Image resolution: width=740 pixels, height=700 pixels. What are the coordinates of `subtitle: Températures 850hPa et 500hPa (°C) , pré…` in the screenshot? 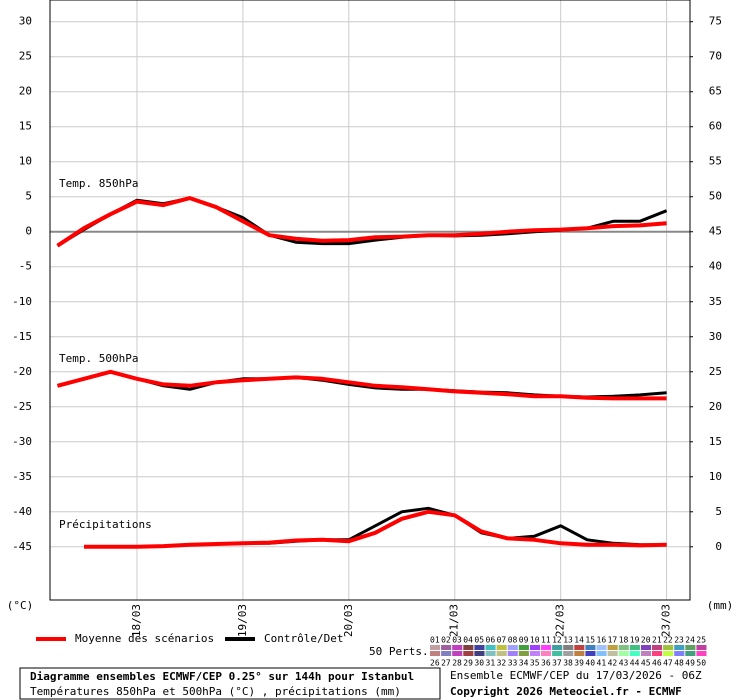 It's located at (215, 691).